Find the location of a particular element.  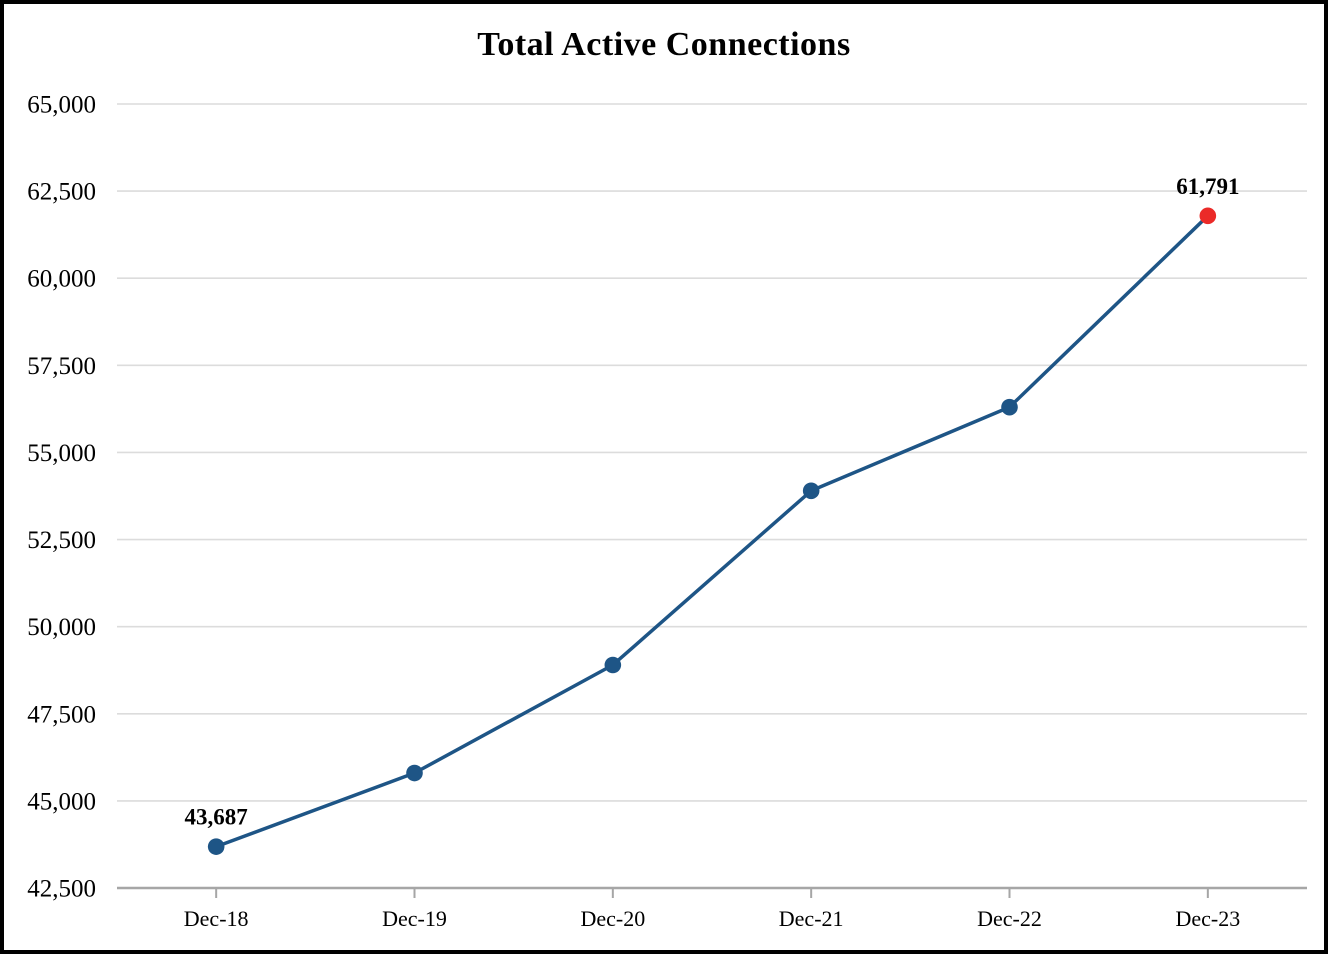

y-axis-tick-label: 47,500 is located at coordinates (61, 714).